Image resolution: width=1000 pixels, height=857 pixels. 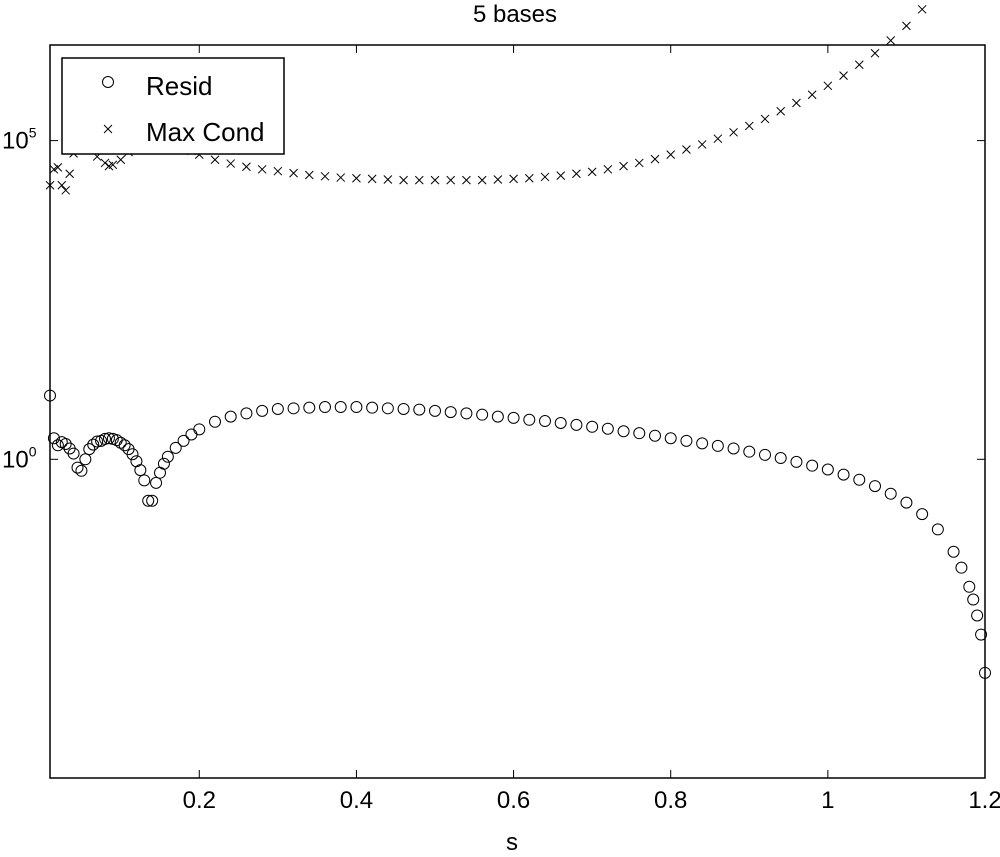 I want to click on x-tick-label: 0.2, so click(x=199, y=800).